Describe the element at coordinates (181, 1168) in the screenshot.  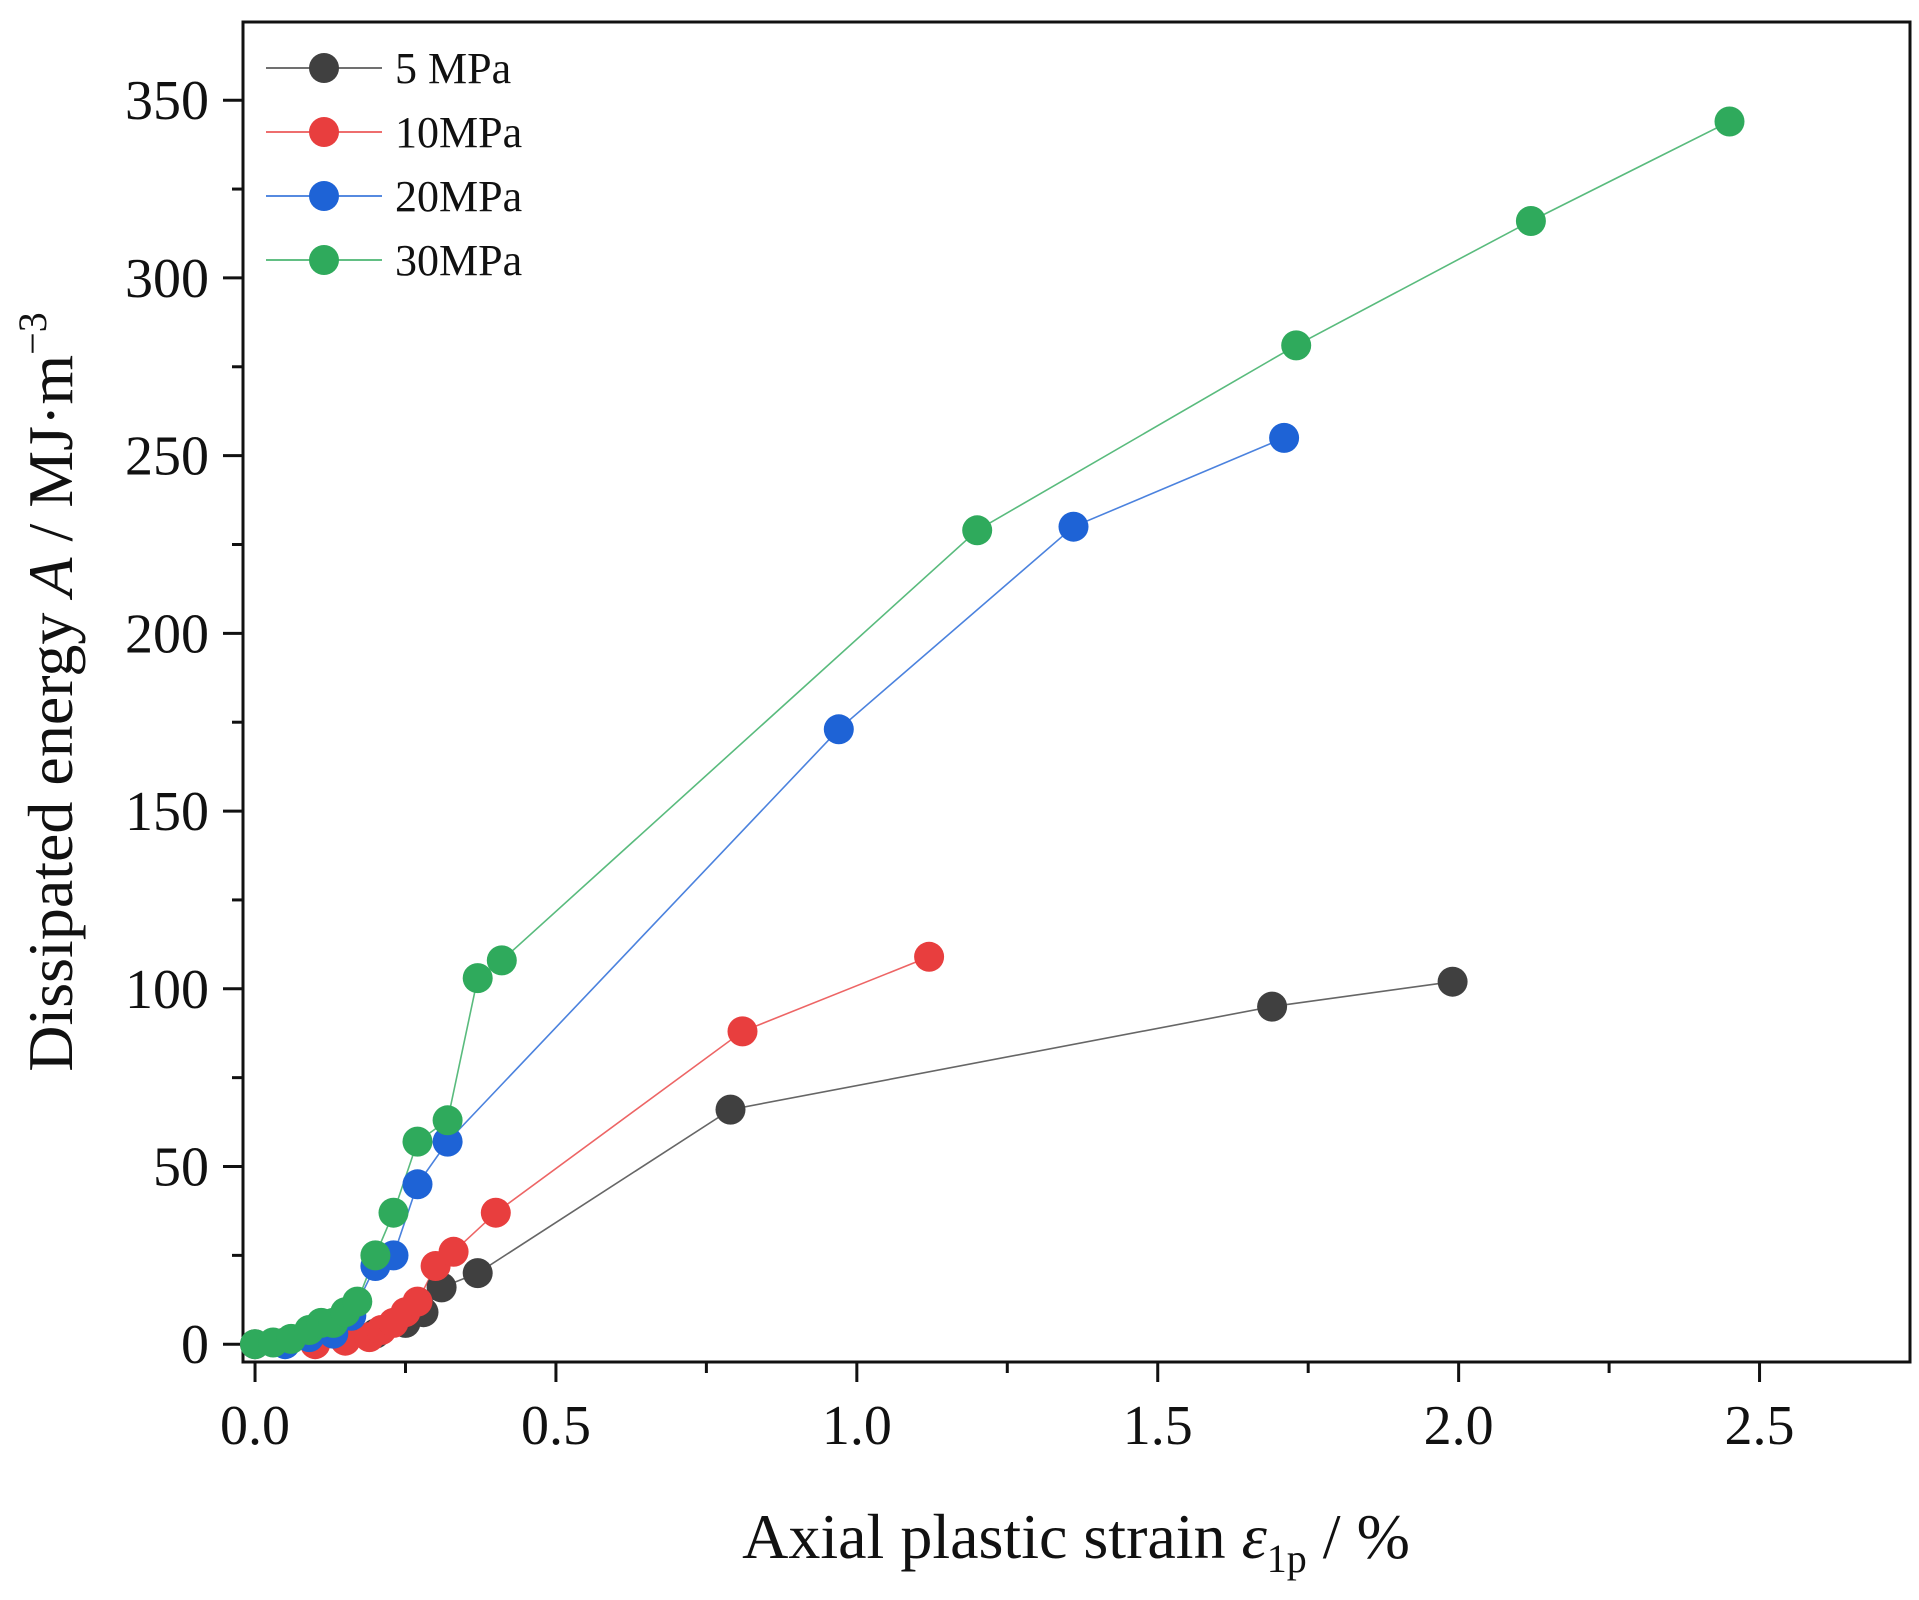
I see `y-tick-label: 50` at that location.